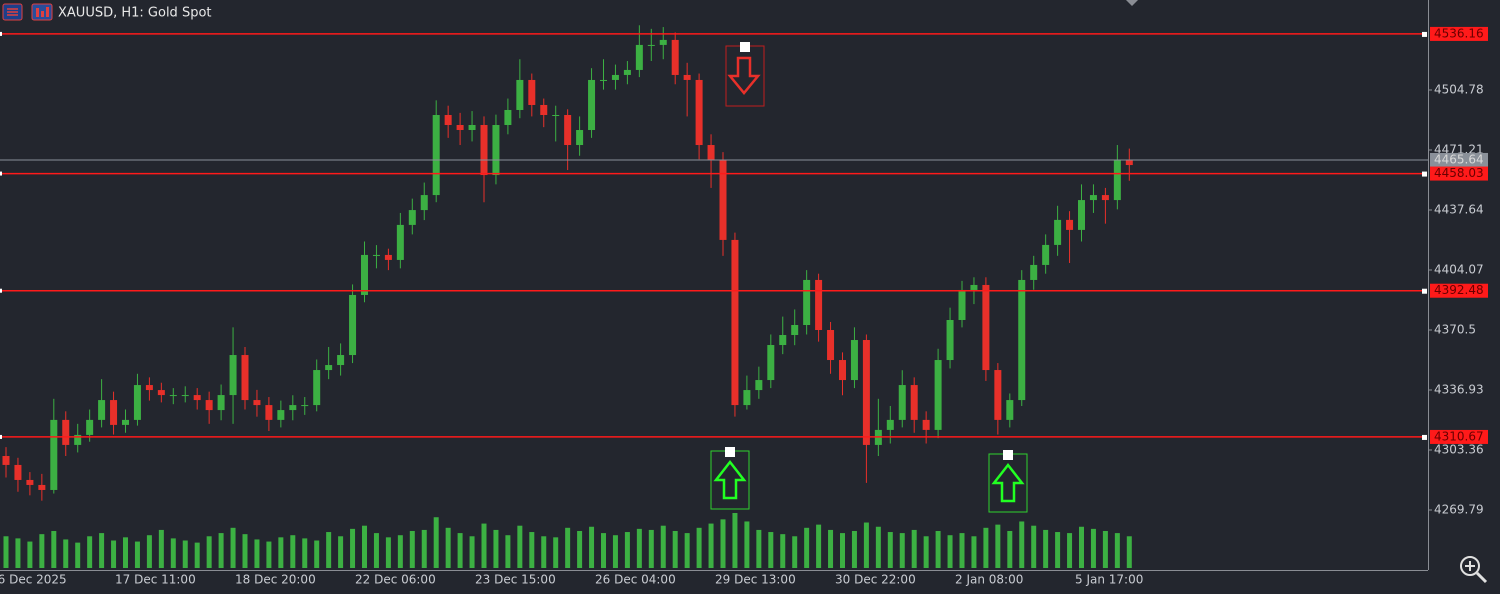 This screenshot has width=1500, height=594. I want to click on zoom-button, so click(1474, 570).